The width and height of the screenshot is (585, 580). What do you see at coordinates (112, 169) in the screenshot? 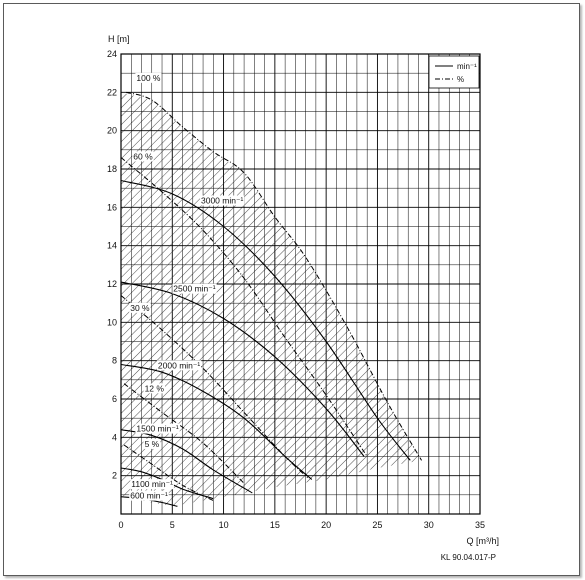
I see `y-tick-label: 18` at bounding box center [112, 169].